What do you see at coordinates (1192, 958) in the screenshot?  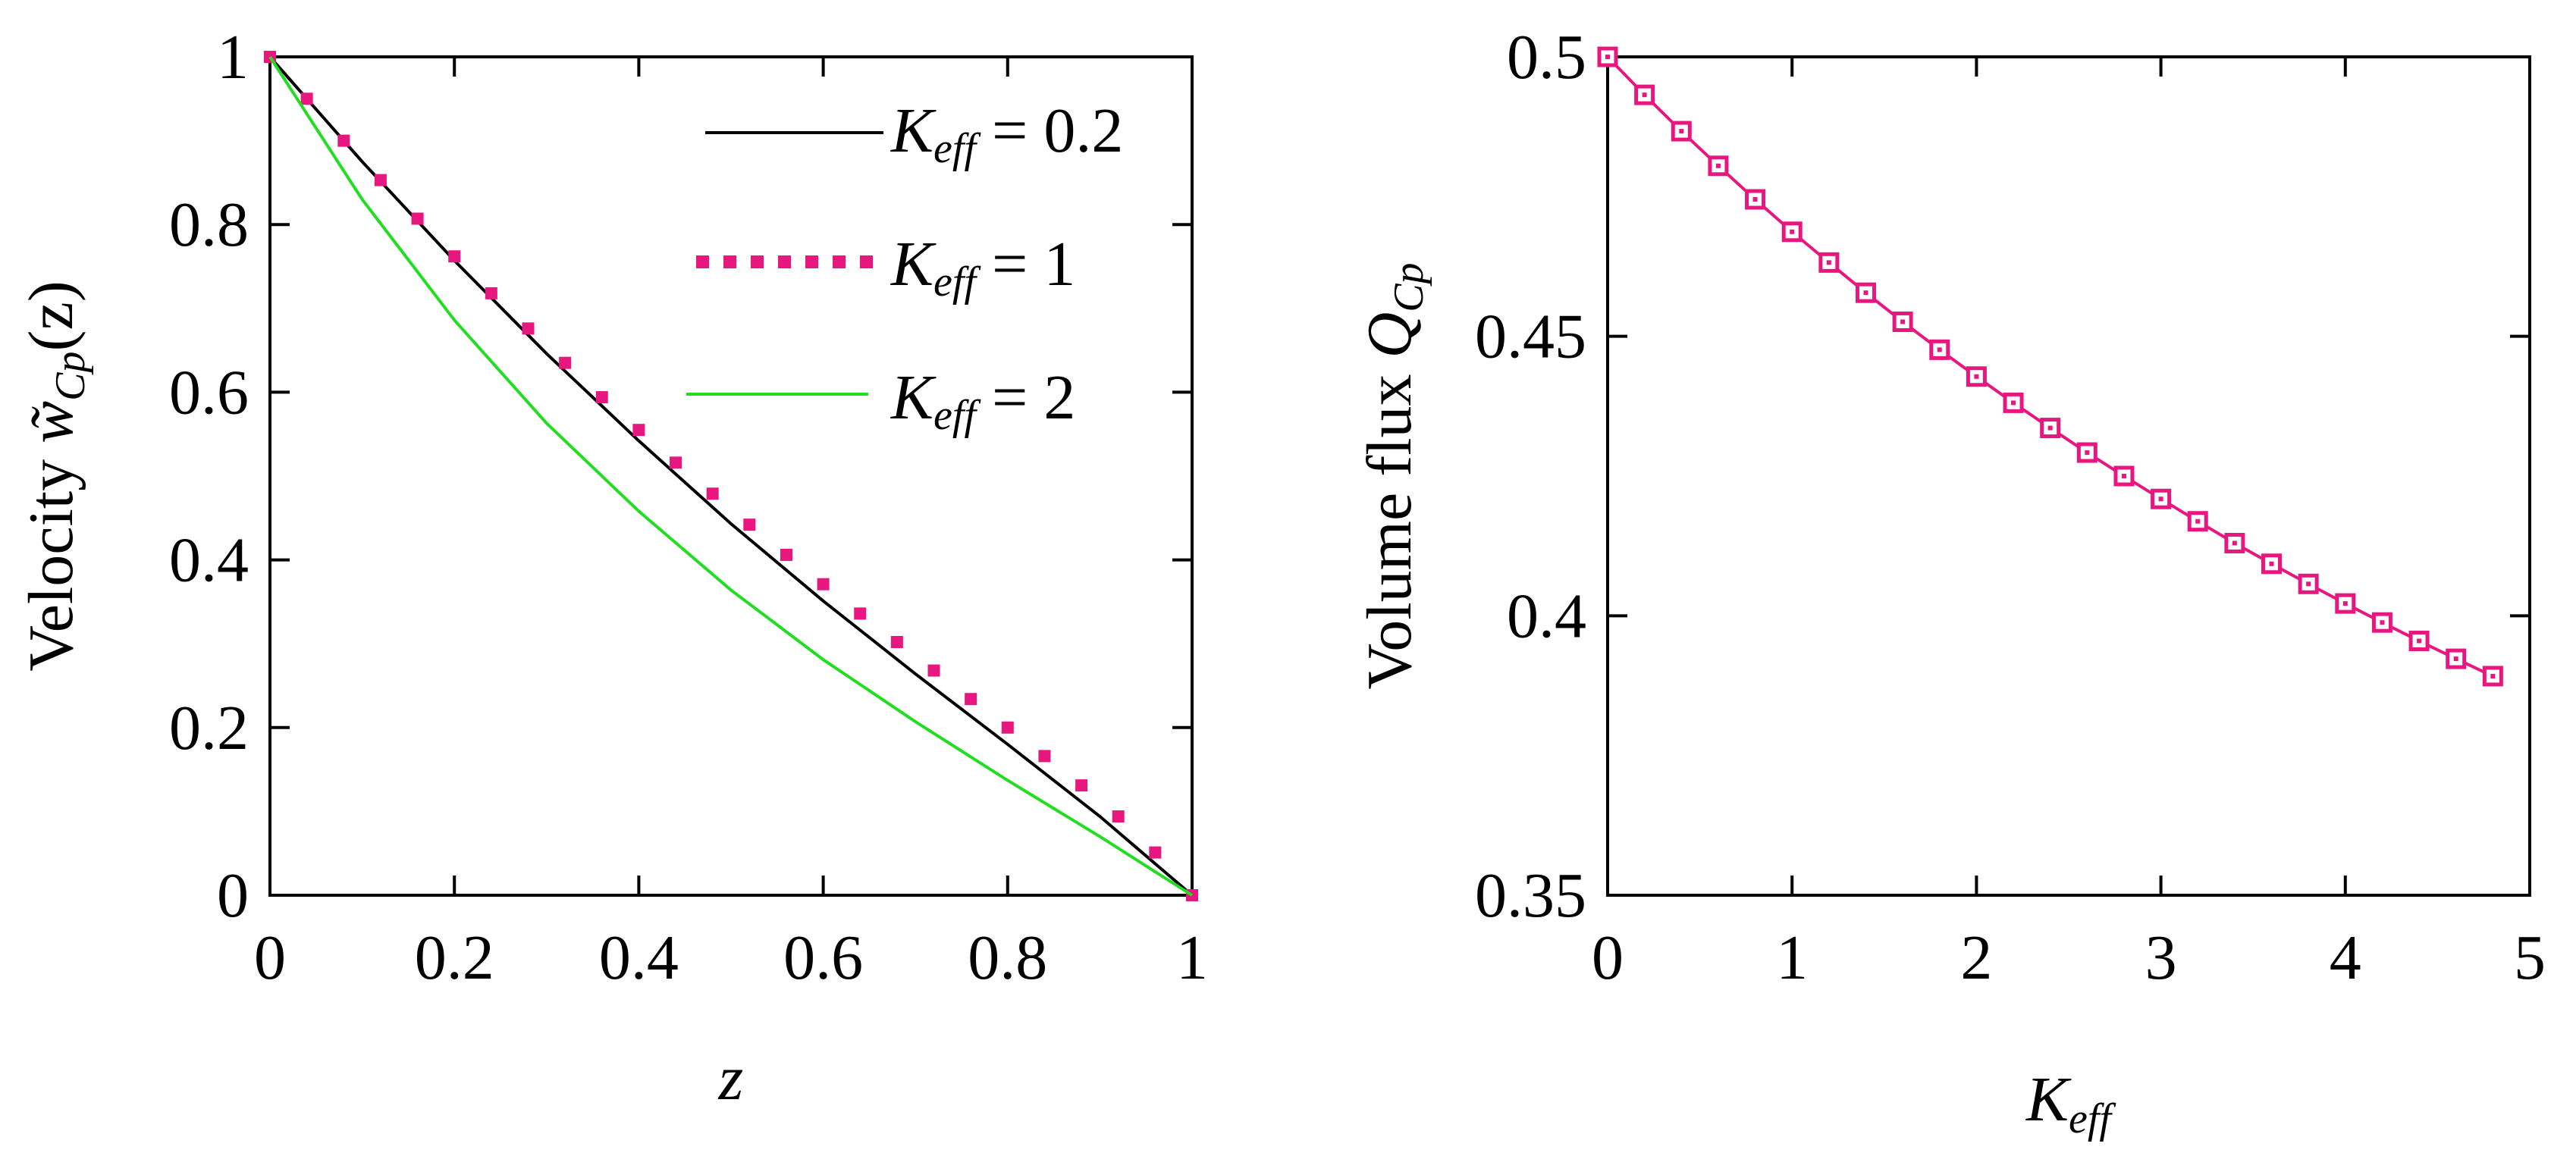 I see `left-x-tick-label: 1` at bounding box center [1192, 958].